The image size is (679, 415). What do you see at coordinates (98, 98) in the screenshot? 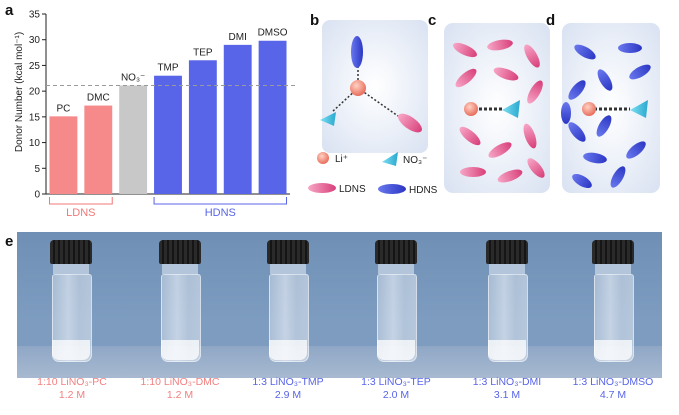
I see `bar-label: DMC` at bounding box center [98, 98].